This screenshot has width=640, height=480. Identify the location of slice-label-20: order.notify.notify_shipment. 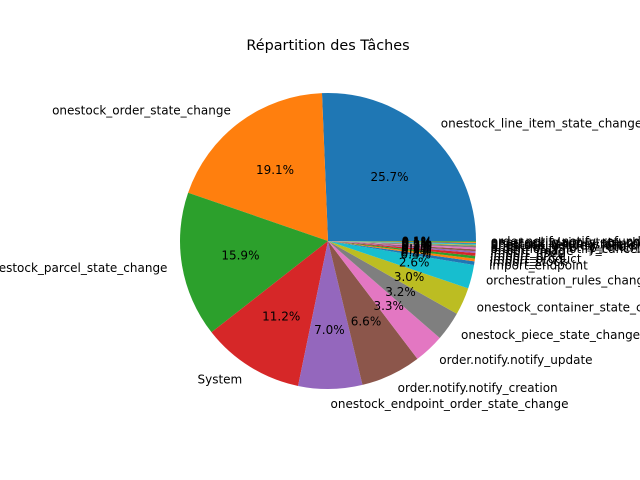
(565, 244).